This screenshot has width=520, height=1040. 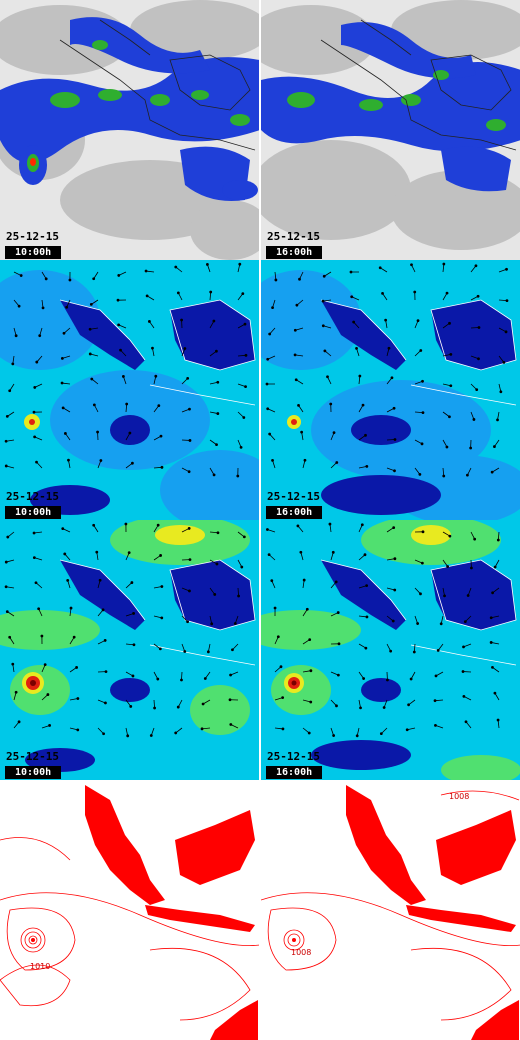 I want to click on gust-panel-1600h: 25-12-15 16:00h, so click(x=390, y=650).